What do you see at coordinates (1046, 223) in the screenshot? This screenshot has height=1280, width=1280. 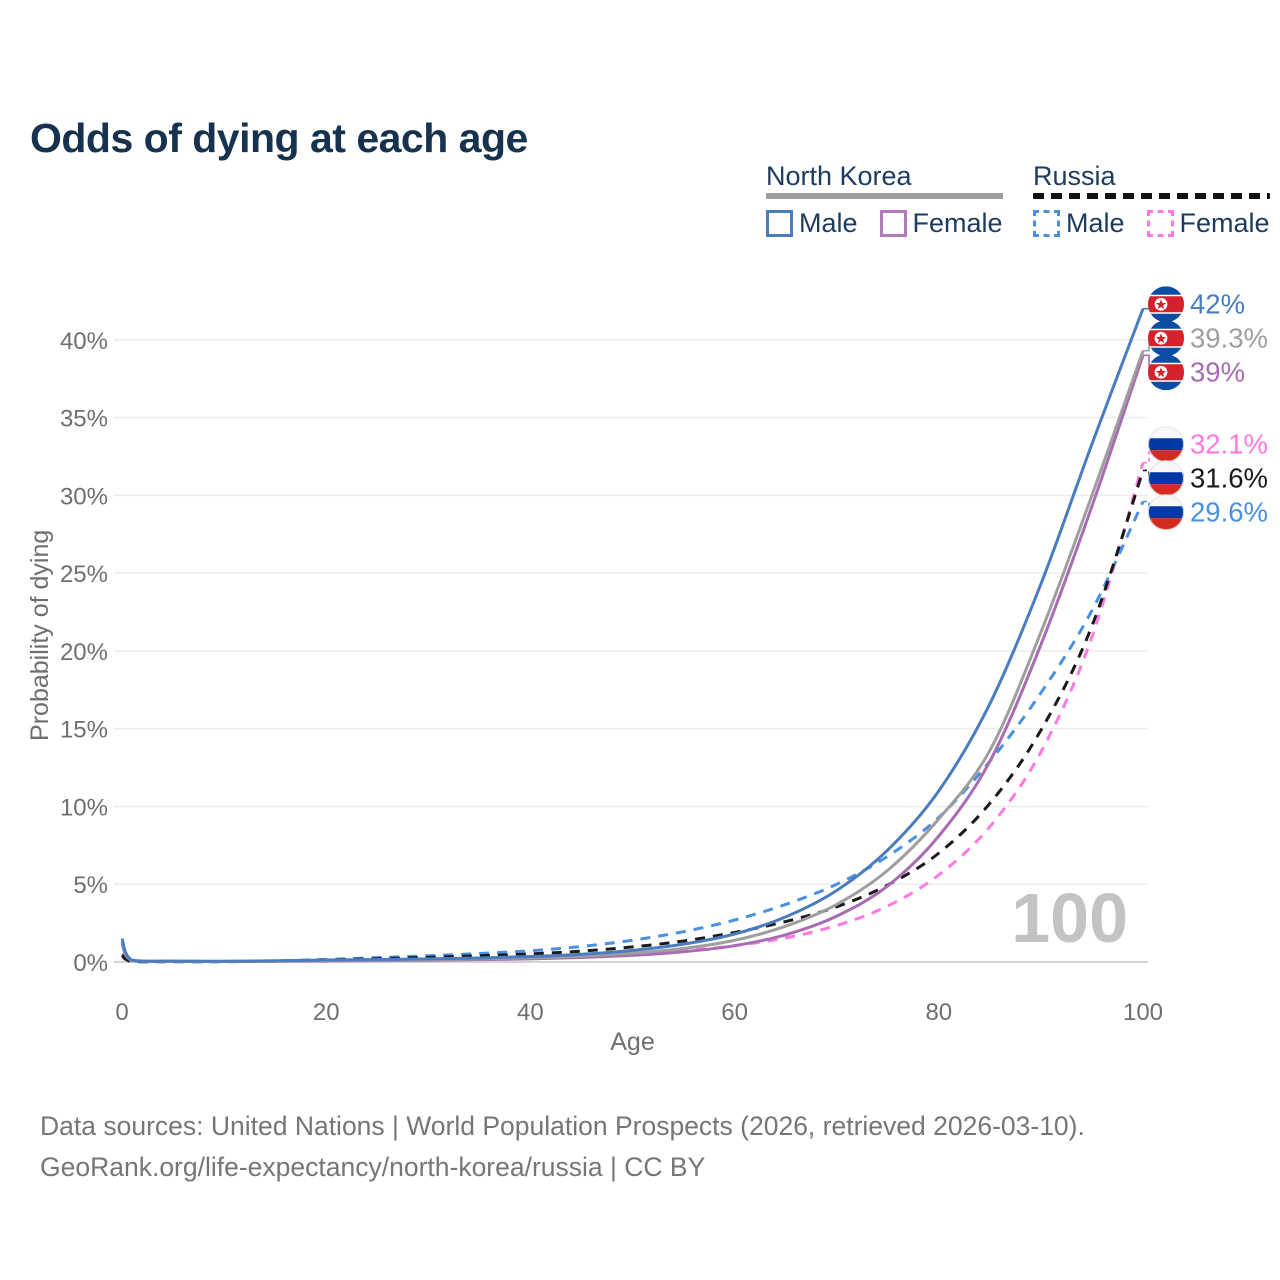 I see `legend-swatch-russia-male` at bounding box center [1046, 223].